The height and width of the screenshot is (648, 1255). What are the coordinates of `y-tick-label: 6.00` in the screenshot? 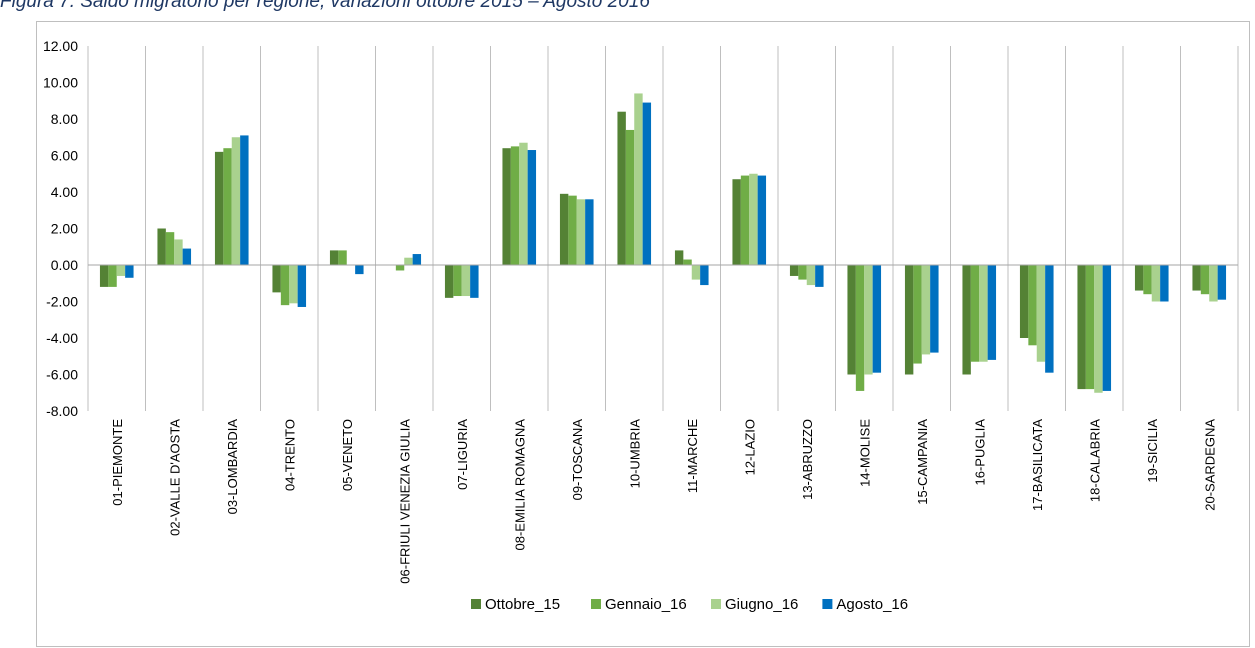 It's located at (64, 156).